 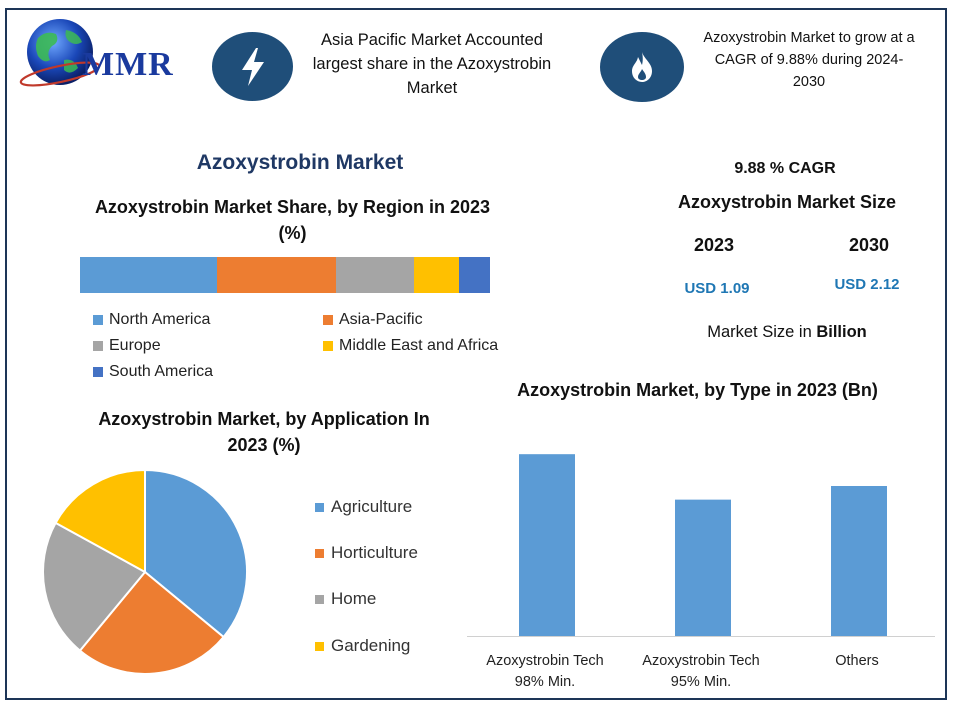 I want to click on market-size-note: Market Size in Billion, so click(x=787, y=332).